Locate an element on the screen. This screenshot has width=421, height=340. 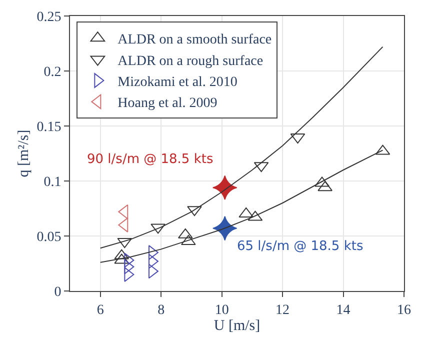
x-tick-label: 14 is located at coordinates (343, 310).